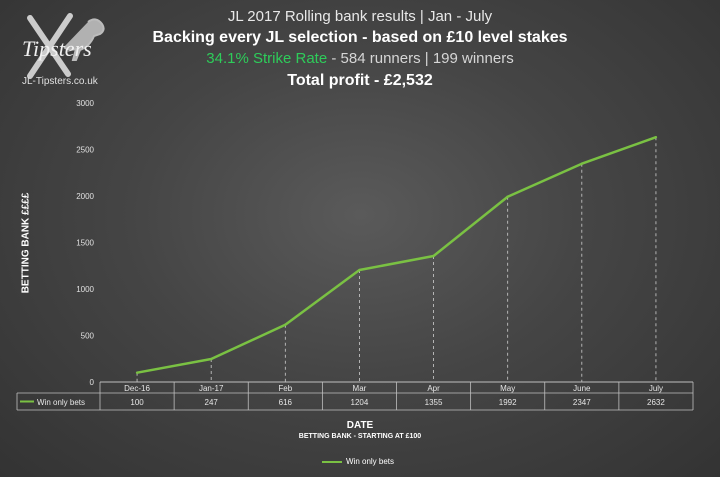 Image resolution: width=720 pixels, height=477 pixels. I want to click on y-tick-label: 0, so click(92, 382).